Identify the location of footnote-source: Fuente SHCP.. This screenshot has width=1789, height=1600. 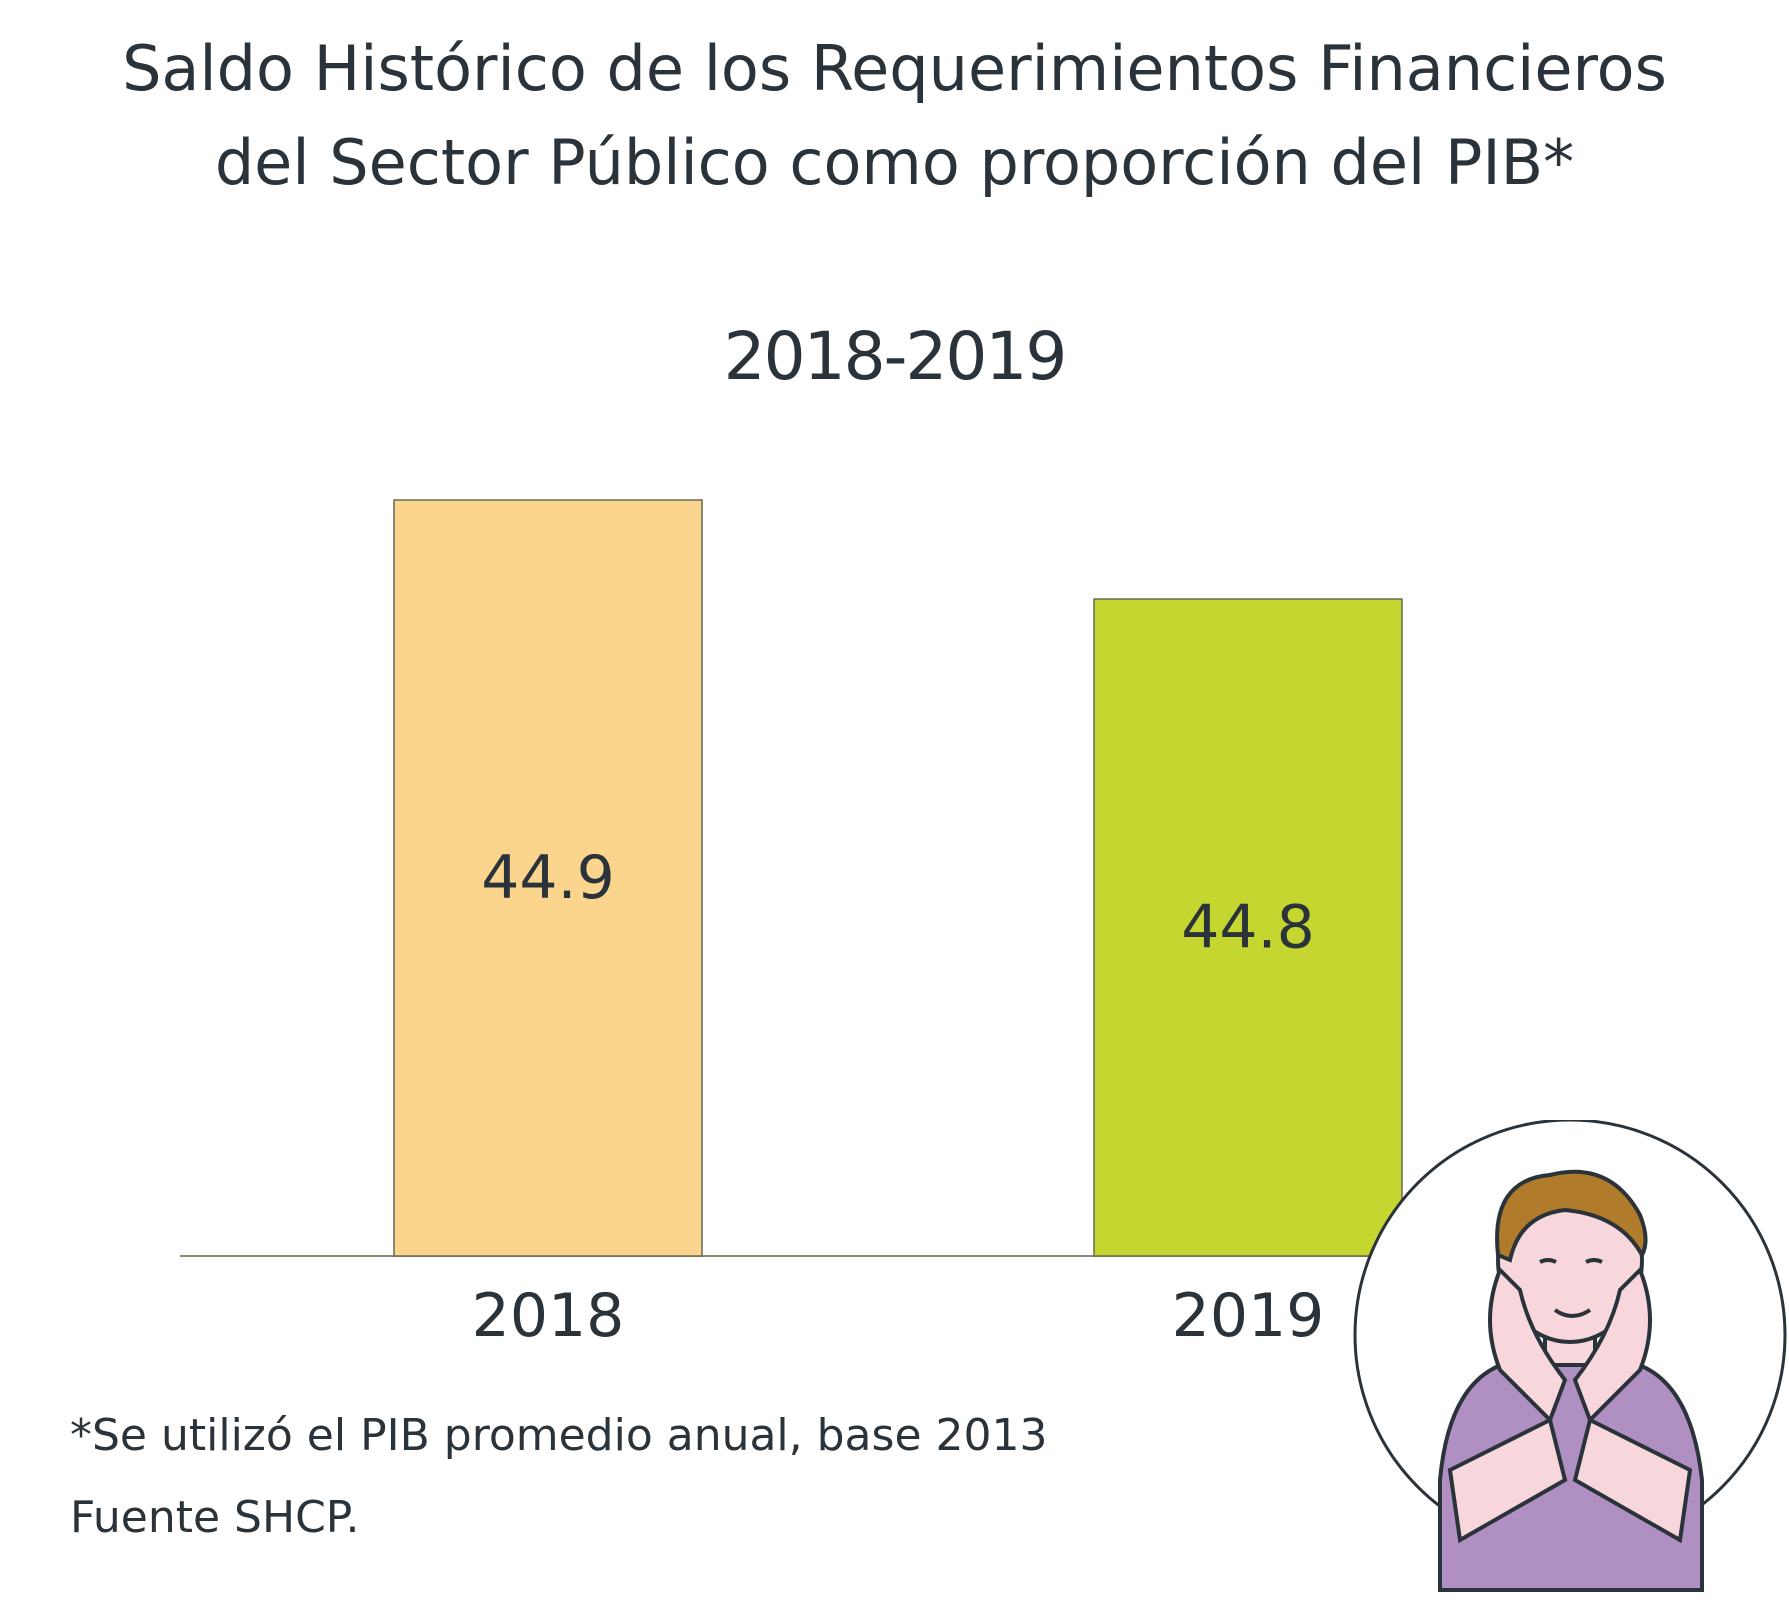
(215, 1517).